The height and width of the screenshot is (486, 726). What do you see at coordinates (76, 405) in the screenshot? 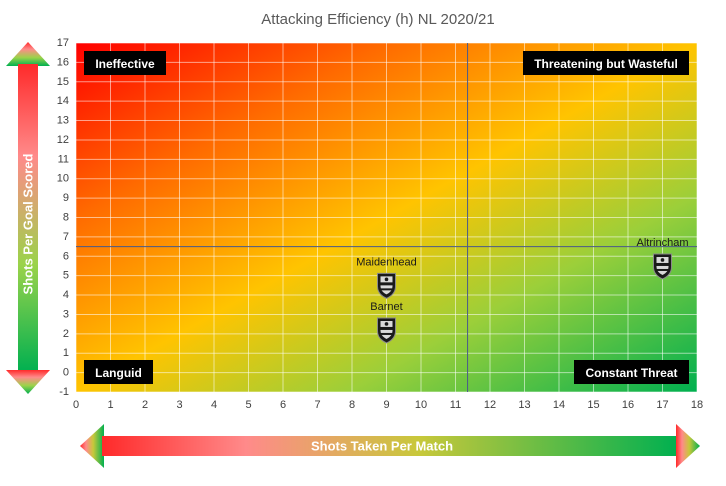
I see `x-tick-label: 0` at bounding box center [76, 405].